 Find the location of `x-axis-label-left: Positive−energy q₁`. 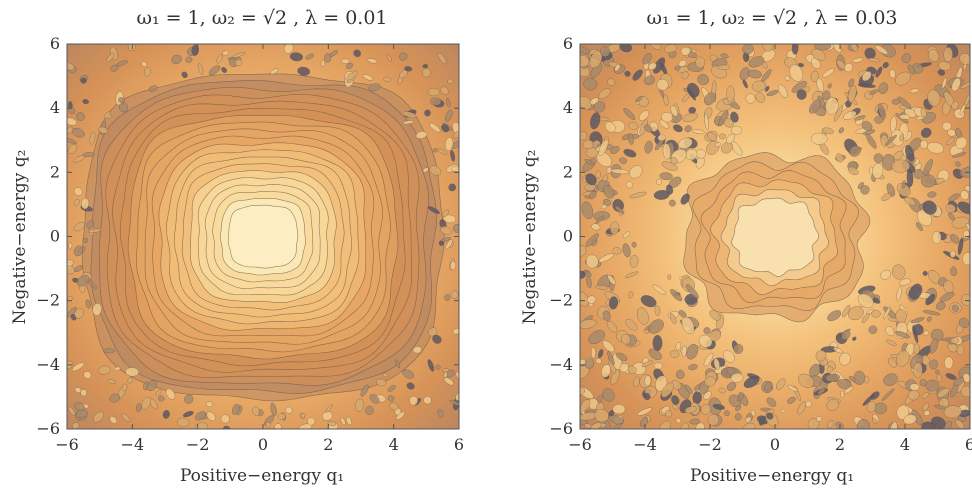

x-axis-label-left: Positive−energy q₁ is located at coordinates (262, 476).